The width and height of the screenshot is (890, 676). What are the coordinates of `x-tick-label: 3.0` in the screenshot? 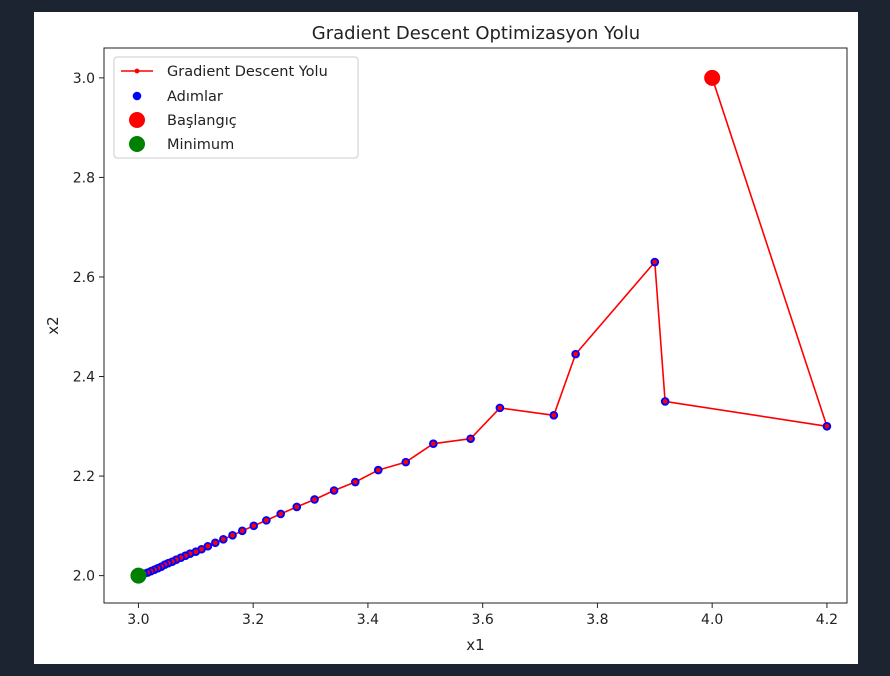 It's located at (138, 620).